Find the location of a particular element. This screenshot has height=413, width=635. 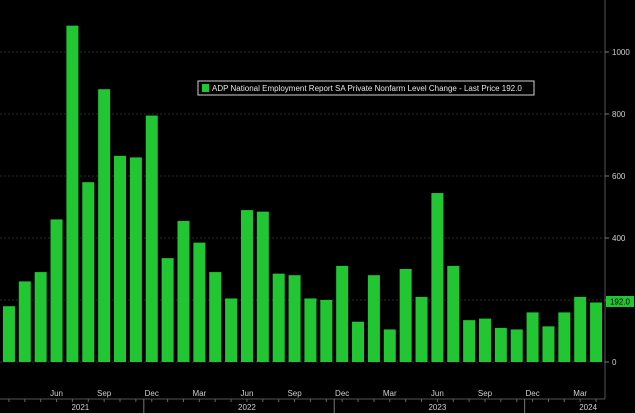

x-year-label: 2023 is located at coordinates (437, 407).